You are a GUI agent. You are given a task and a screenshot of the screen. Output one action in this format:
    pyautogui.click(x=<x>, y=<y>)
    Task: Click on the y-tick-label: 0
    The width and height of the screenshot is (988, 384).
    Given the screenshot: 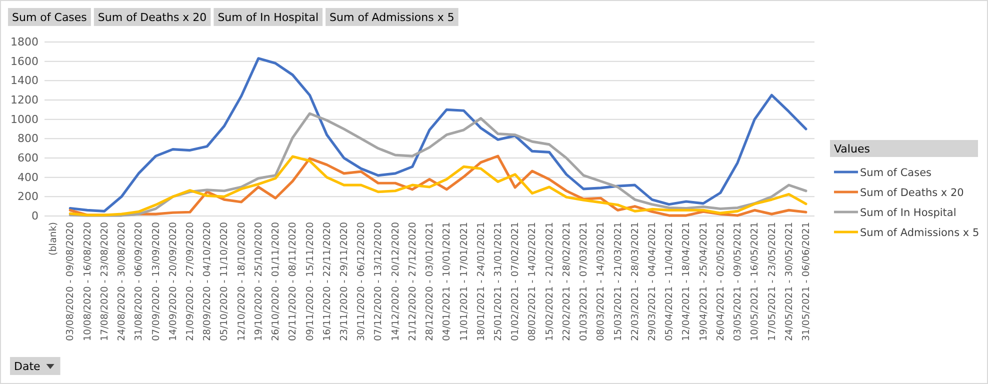 What is the action you would take?
    pyautogui.click(x=35, y=216)
    